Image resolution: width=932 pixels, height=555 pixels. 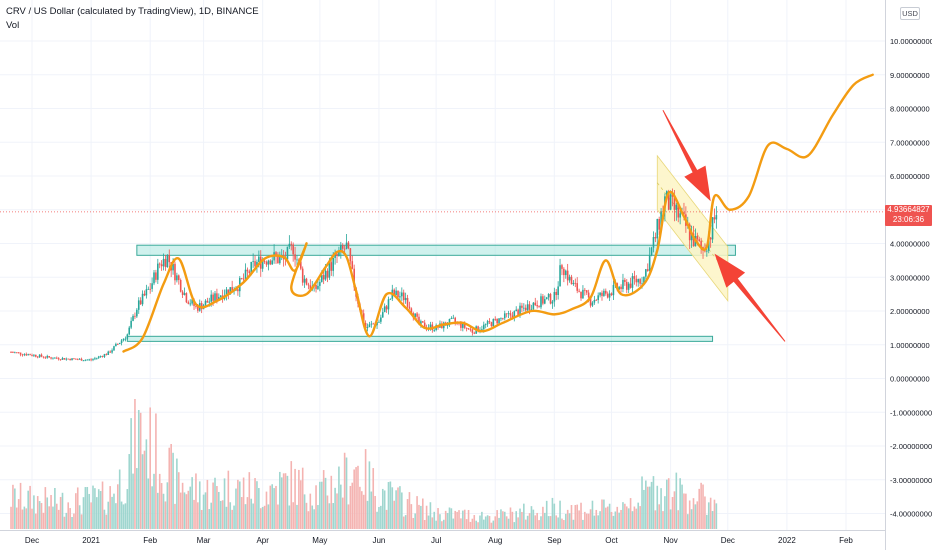 What do you see at coordinates (911, 41) in the screenshot?
I see `y-tick-label: 10.00000000` at bounding box center [911, 41].